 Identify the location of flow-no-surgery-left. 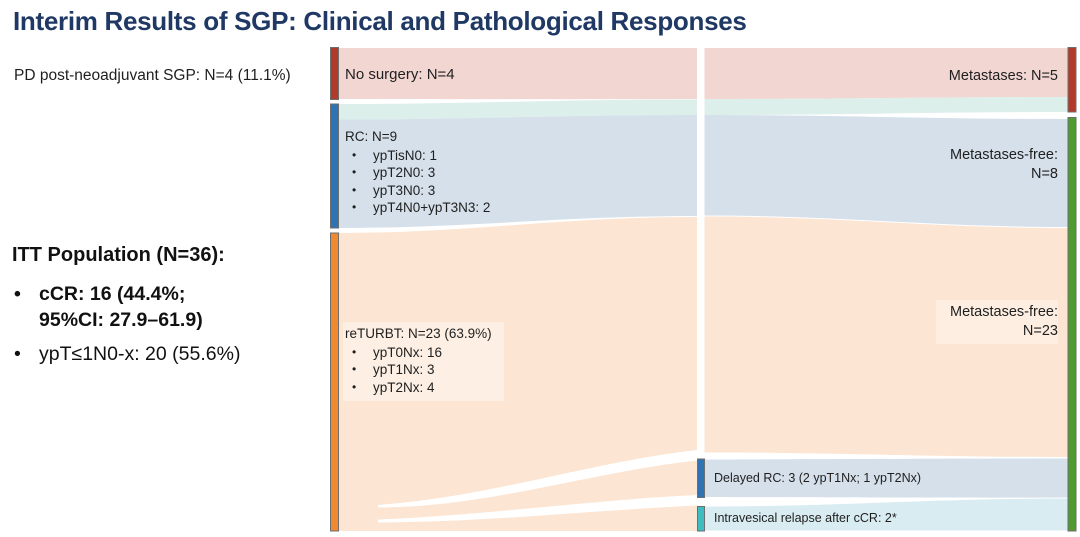
(517, 74).